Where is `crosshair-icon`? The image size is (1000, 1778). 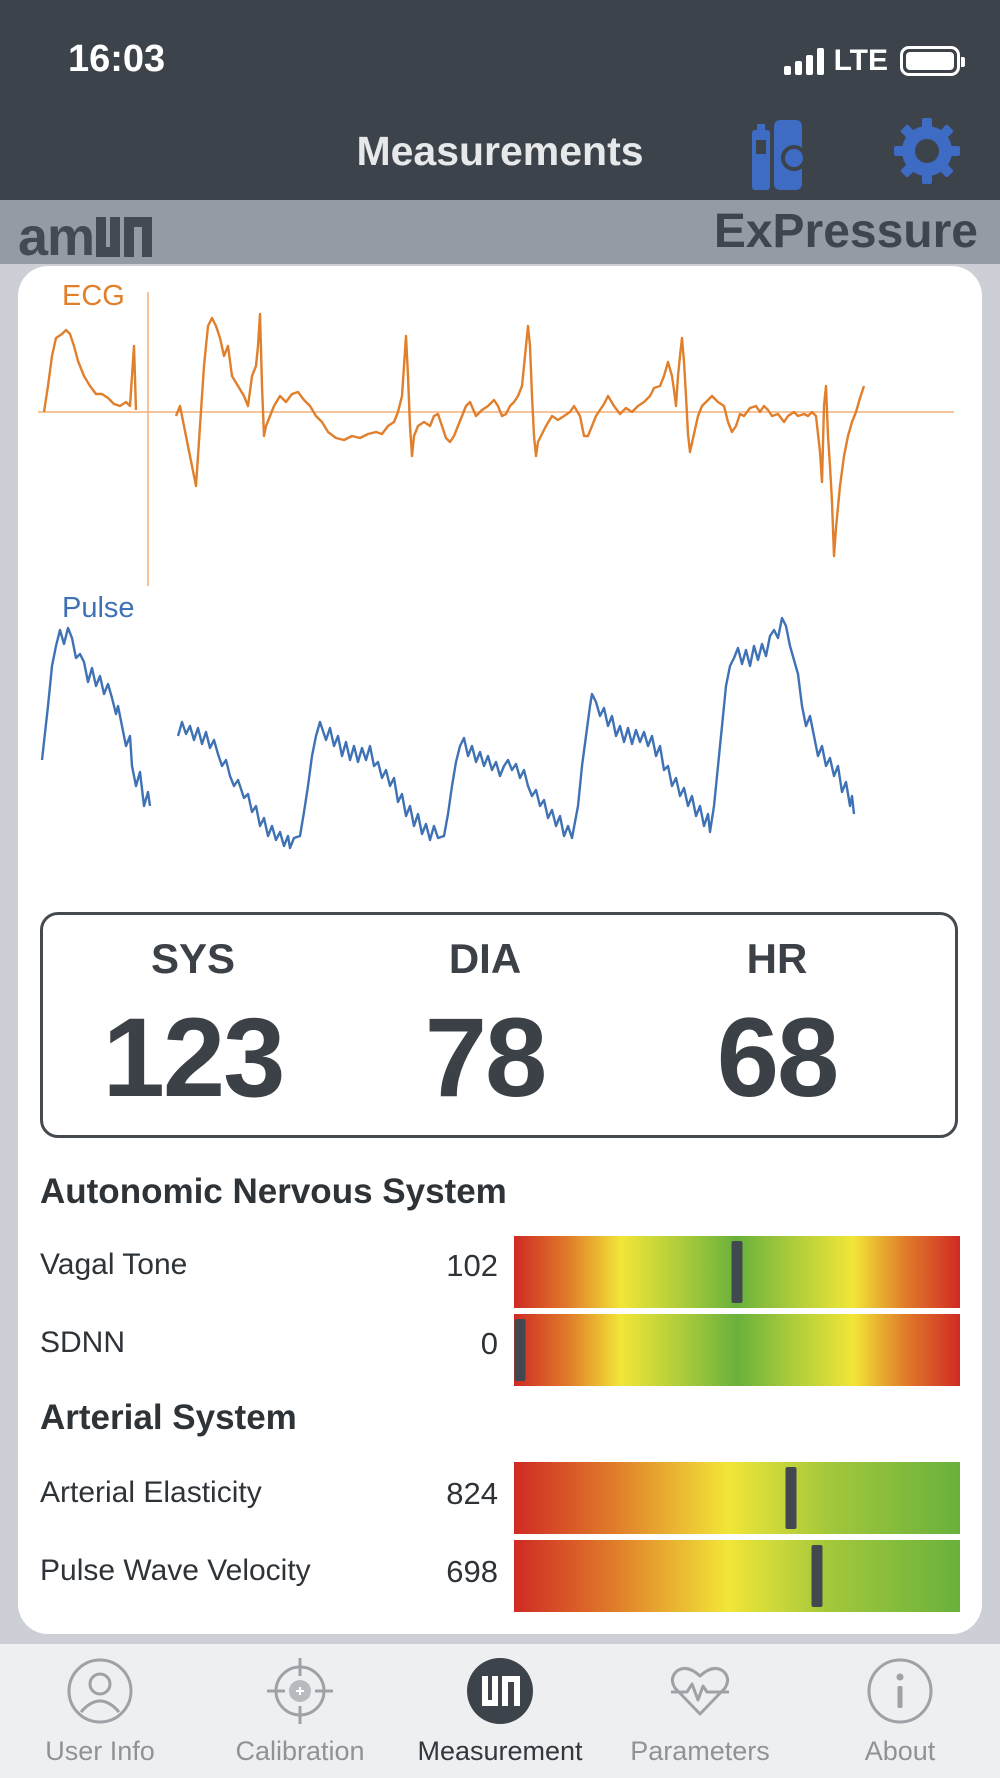 crosshair-icon is located at coordinates (300, 1691).